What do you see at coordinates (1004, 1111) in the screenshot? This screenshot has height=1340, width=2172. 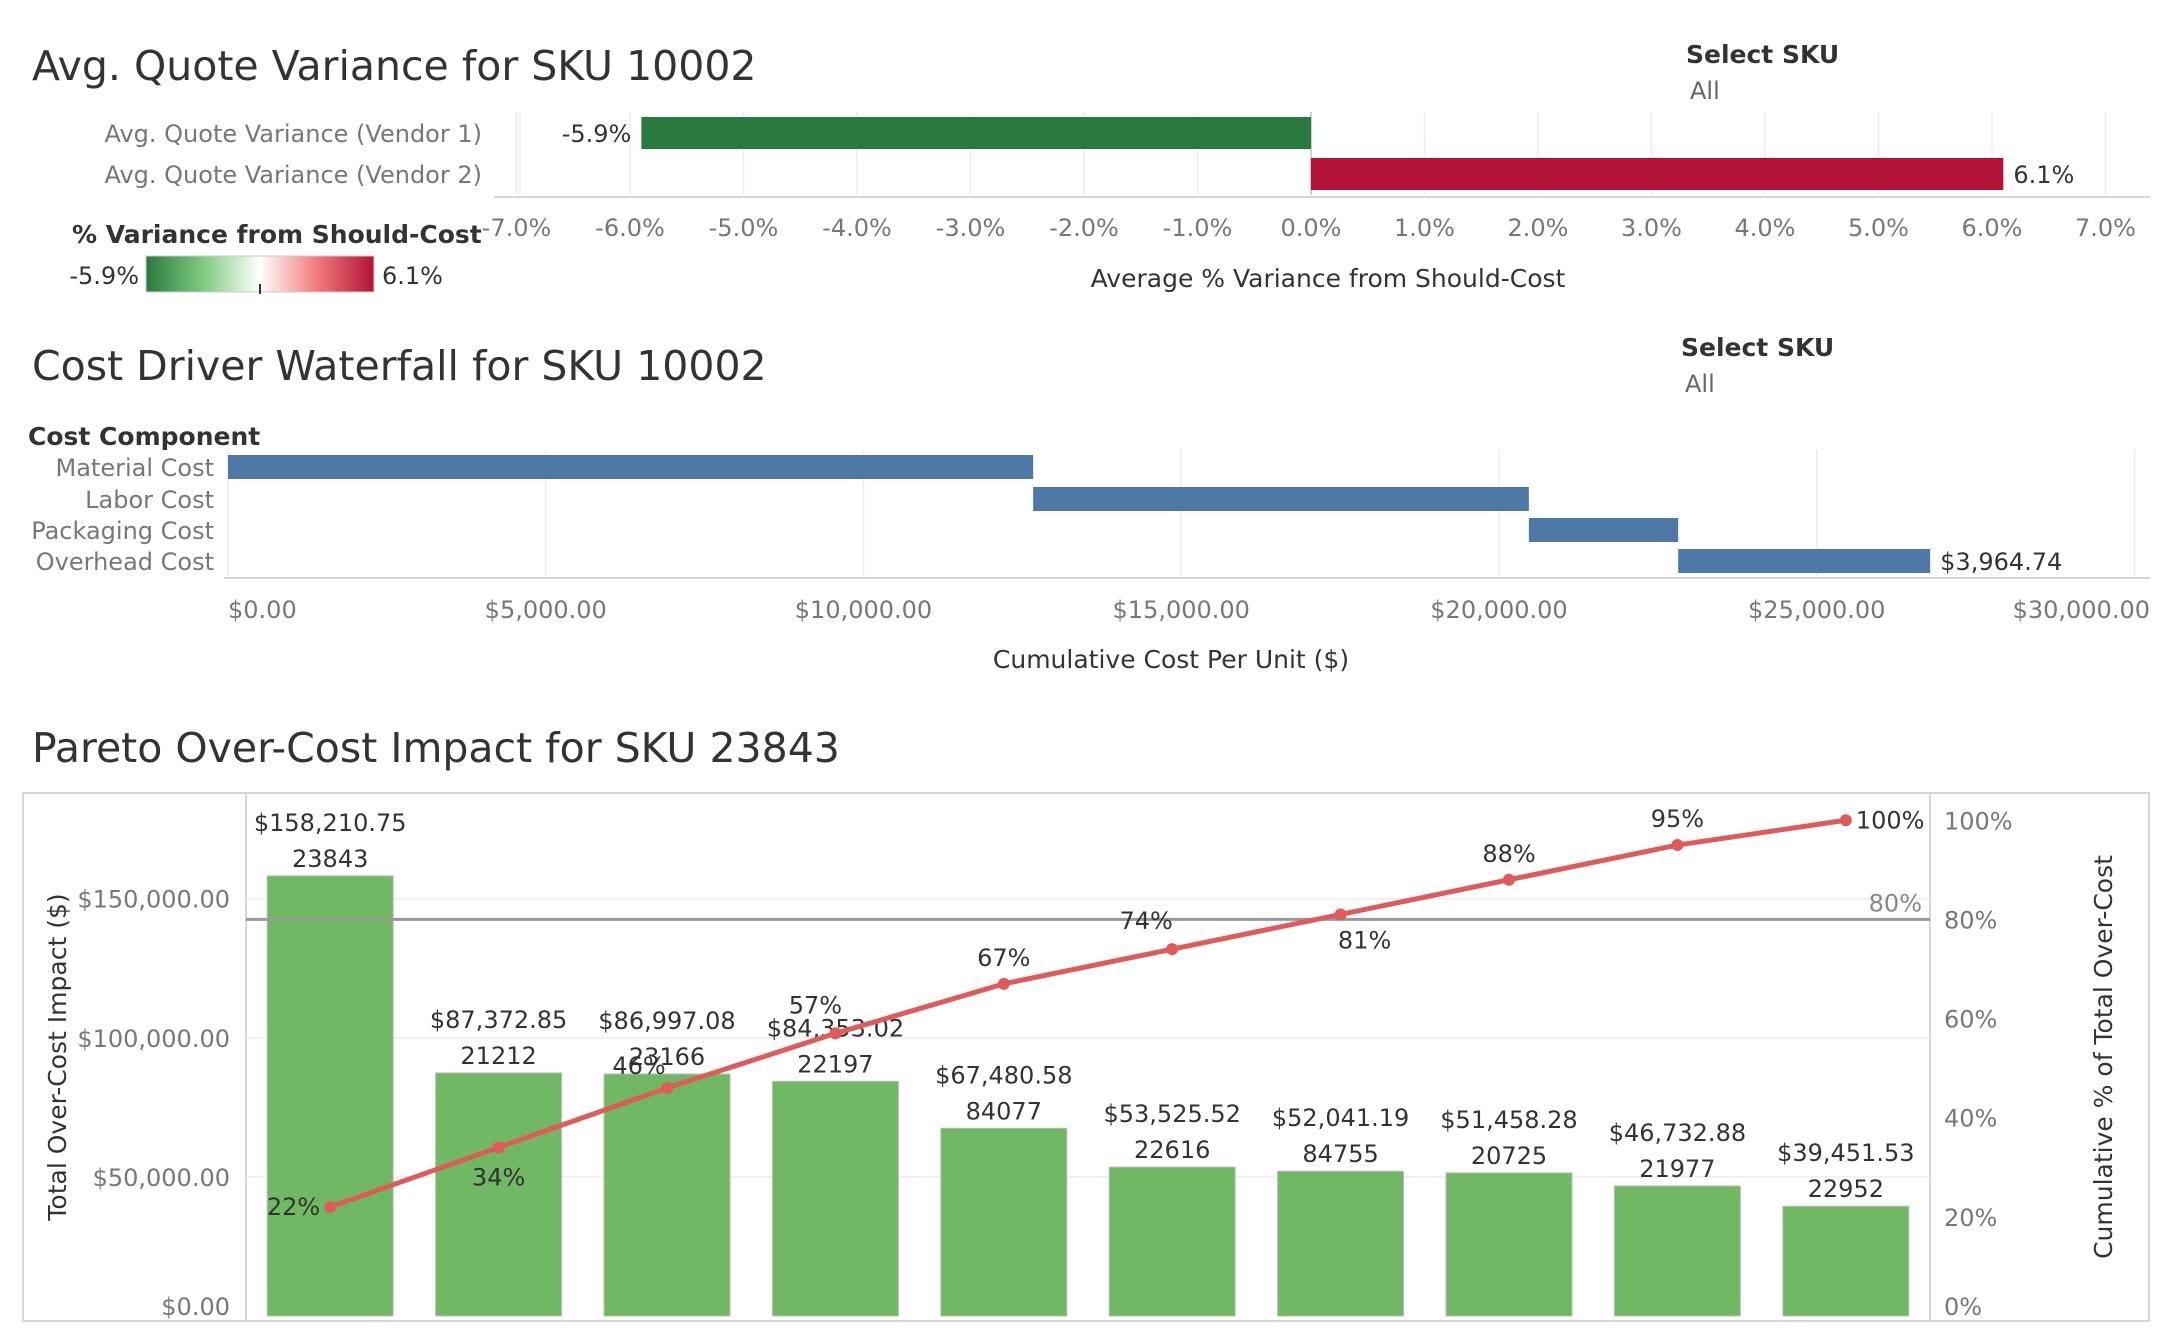 I see `pareto-category-label: 84077` at bounding box center [1004, 1111].